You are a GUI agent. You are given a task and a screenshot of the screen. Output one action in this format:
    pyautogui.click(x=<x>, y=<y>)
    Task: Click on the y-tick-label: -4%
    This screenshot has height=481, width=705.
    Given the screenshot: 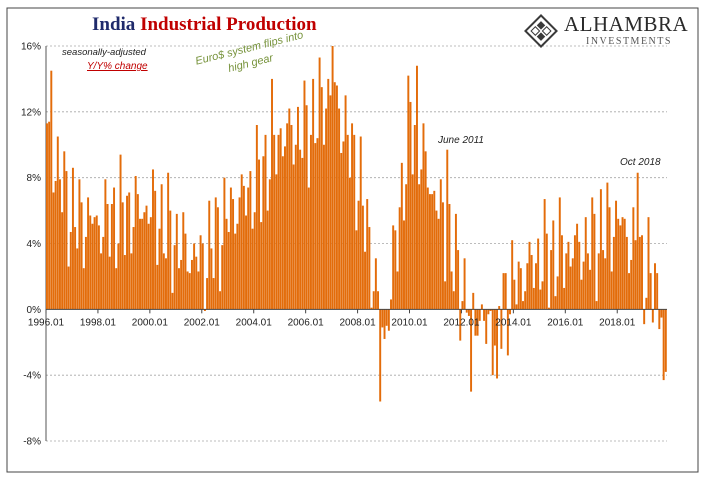 What is the action you would take?
    pyautogui.click(x=32, y=376)
    